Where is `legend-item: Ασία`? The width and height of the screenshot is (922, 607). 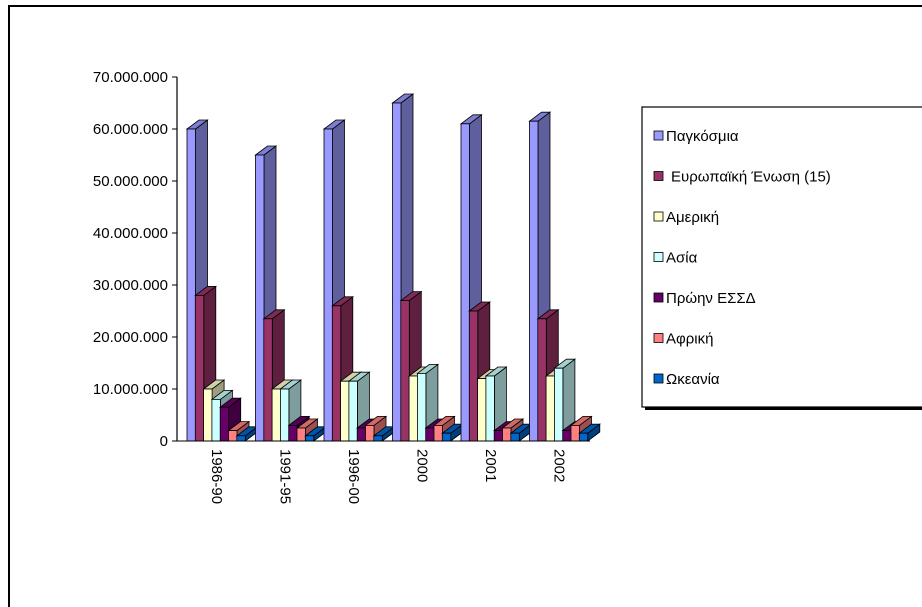
legend-item: Ασία is located at coordinates (675, 258).